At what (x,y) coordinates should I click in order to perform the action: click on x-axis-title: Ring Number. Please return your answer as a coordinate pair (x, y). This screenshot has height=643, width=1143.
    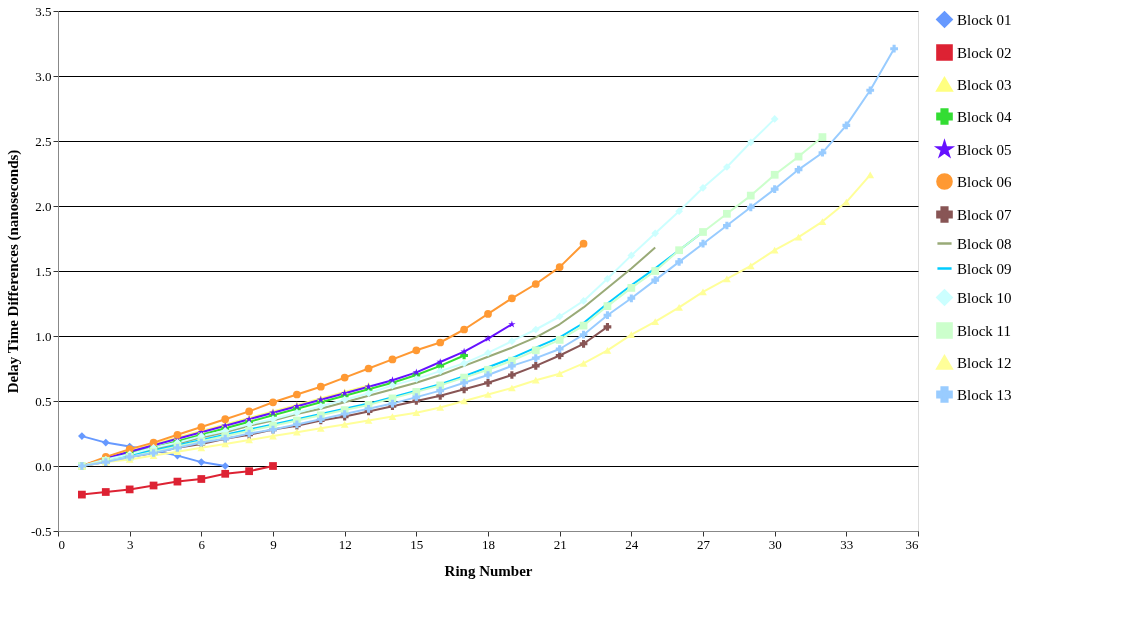
    Looking at the image, I should click on (488, 570).